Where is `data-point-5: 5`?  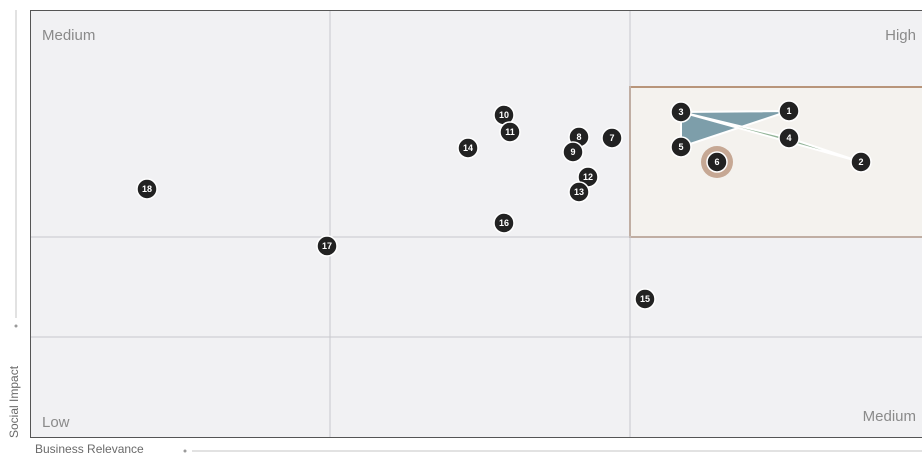
data-point-5: 5 is located at coordinates (681, 147).